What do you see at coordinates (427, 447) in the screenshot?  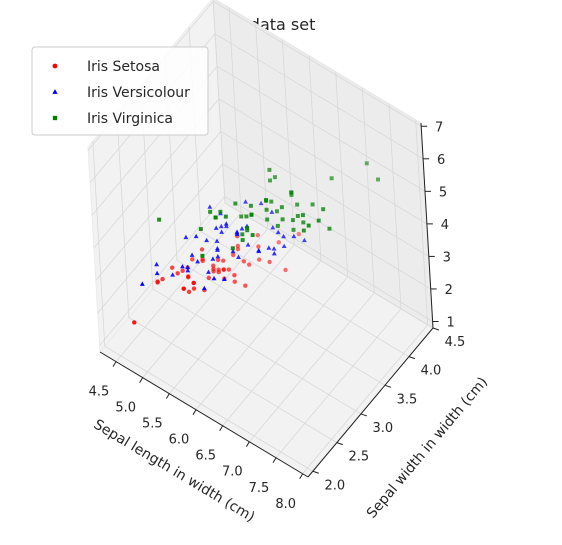 I see `y-axis-label: Sepal width in width (cm)` at bounding box center [427, 447].